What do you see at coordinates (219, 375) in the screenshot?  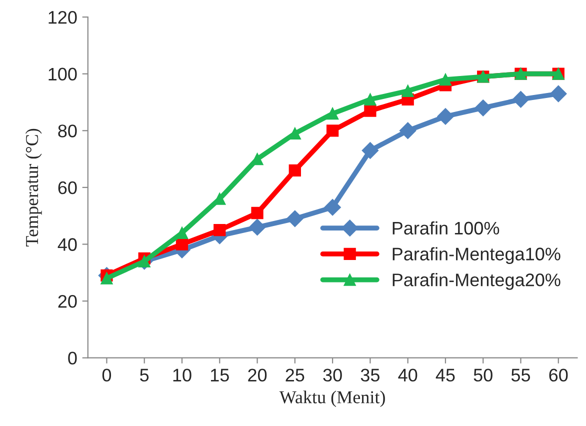 I see `x-tick-label: 15` at bounding box center [219, 375].